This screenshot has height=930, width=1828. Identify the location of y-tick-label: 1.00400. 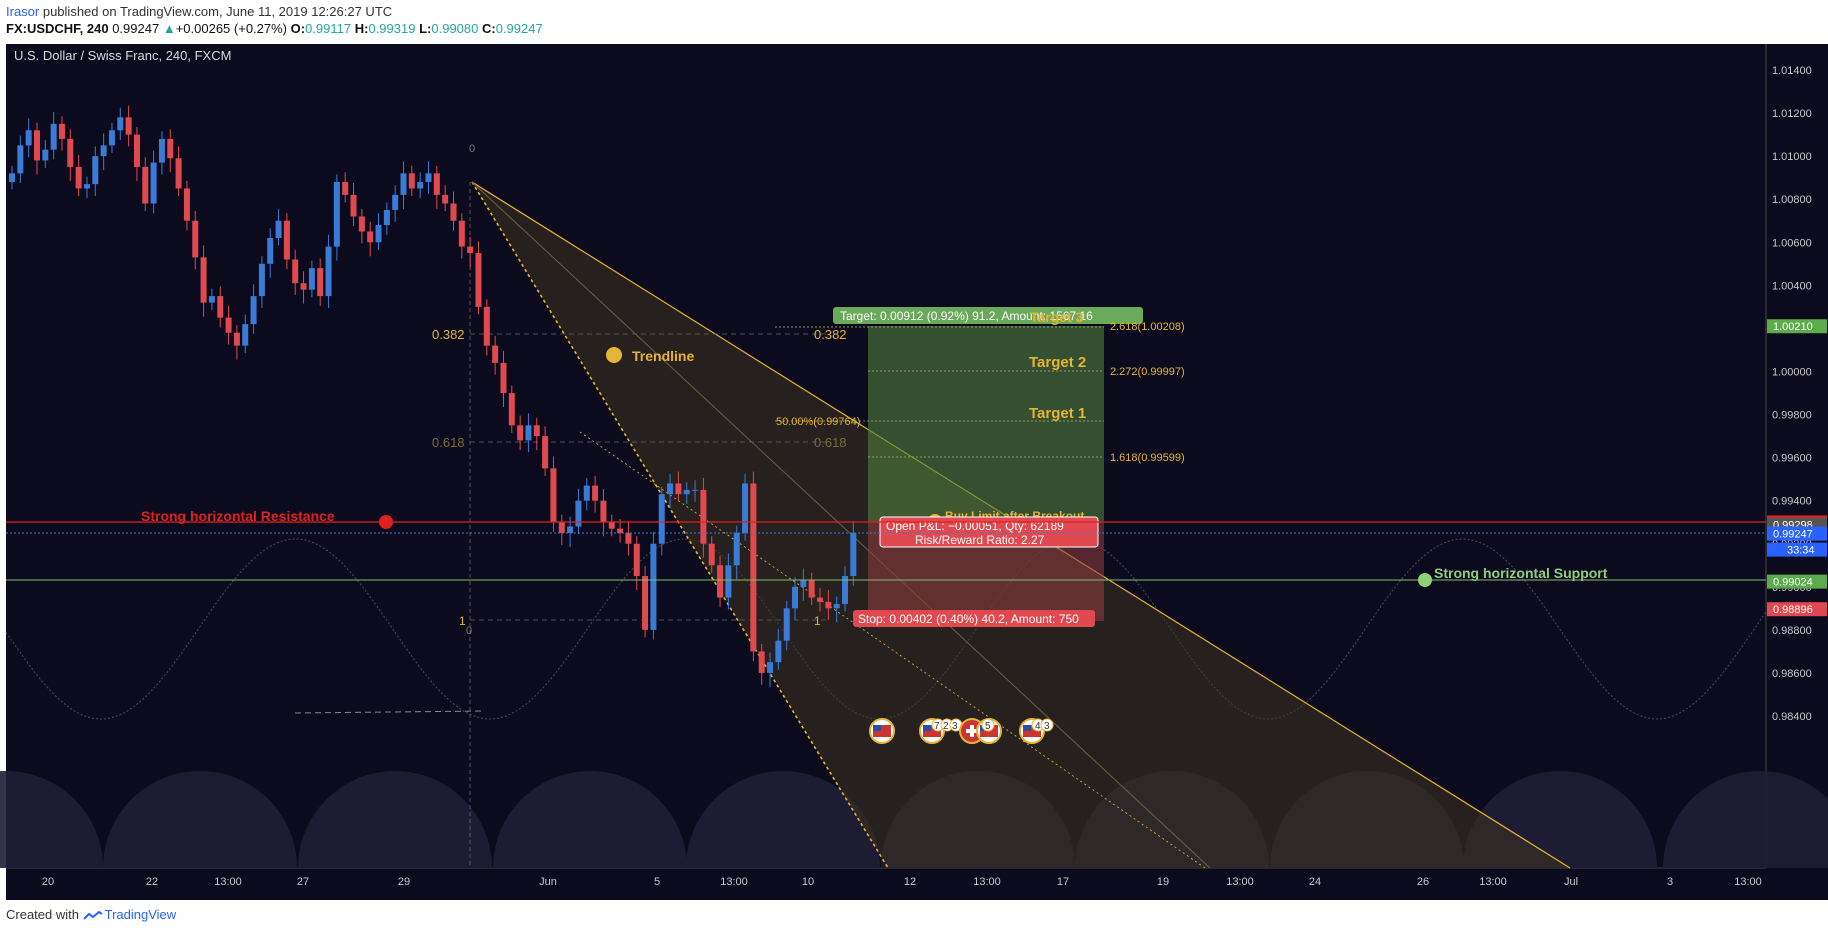
(1792, 286).